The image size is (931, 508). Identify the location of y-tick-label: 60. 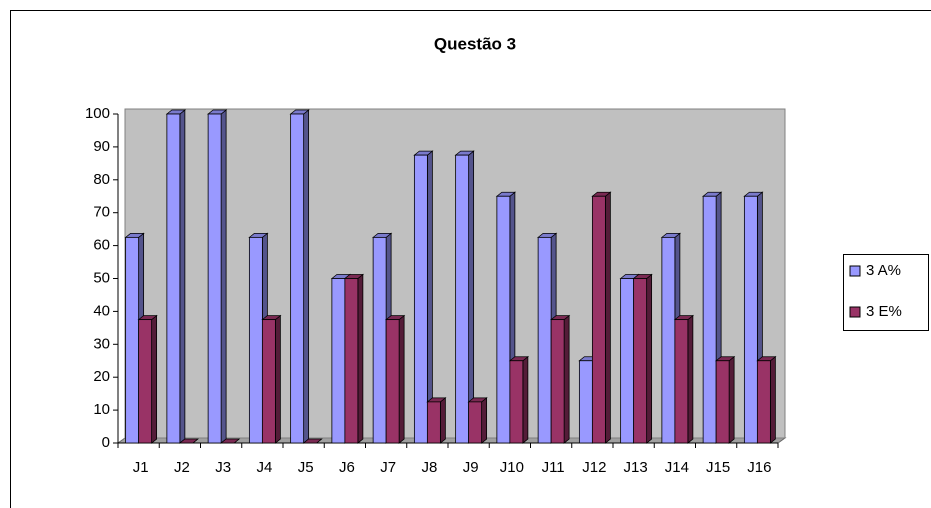
(101, 245).